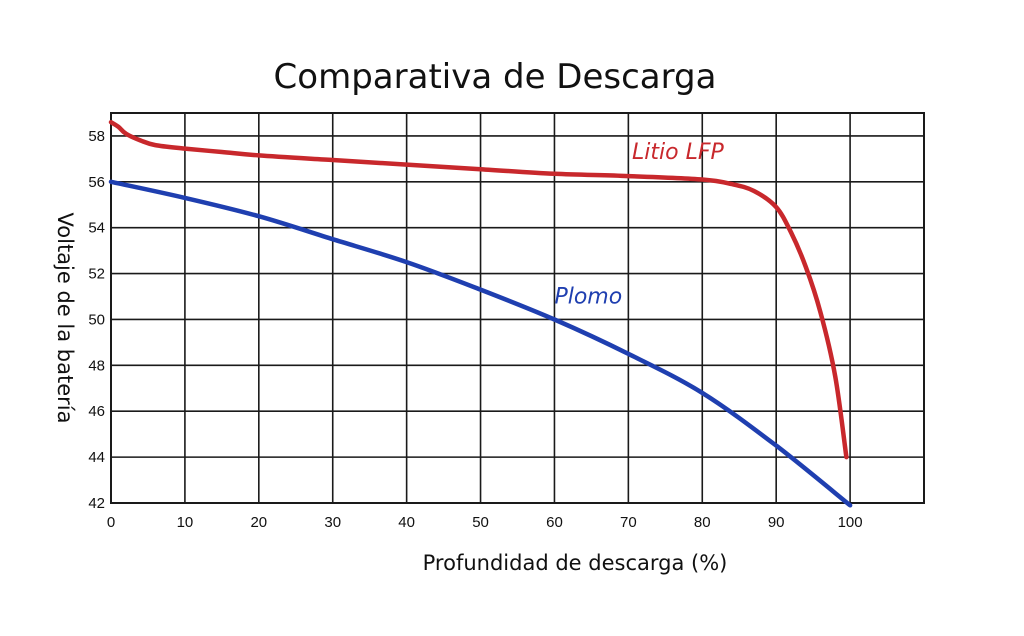  Describe the element at coordinates (185, 522) in the screenshot. I see `x-tick-label: 10` at that location.